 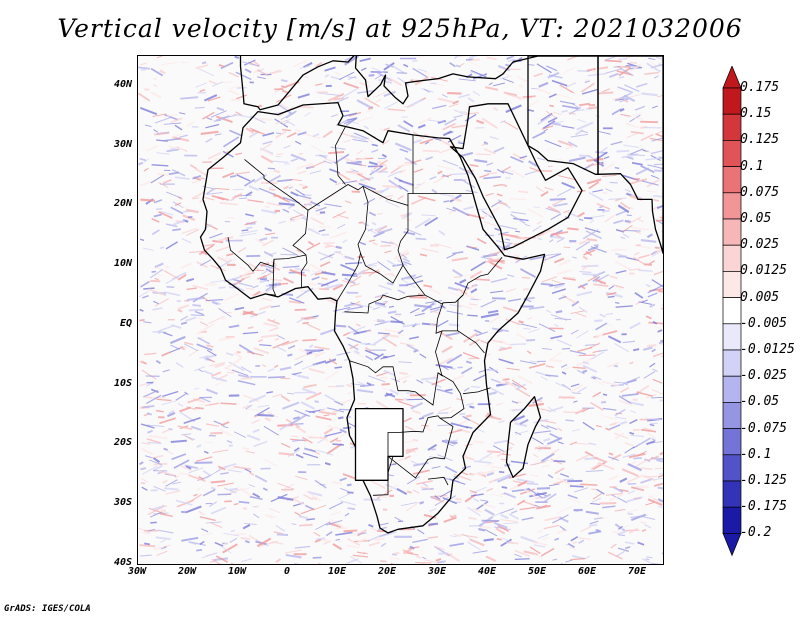 What do you see at coordinates (630, 155) in the screenshot?
I see `india-coastline` at bounding box center [630, 155].